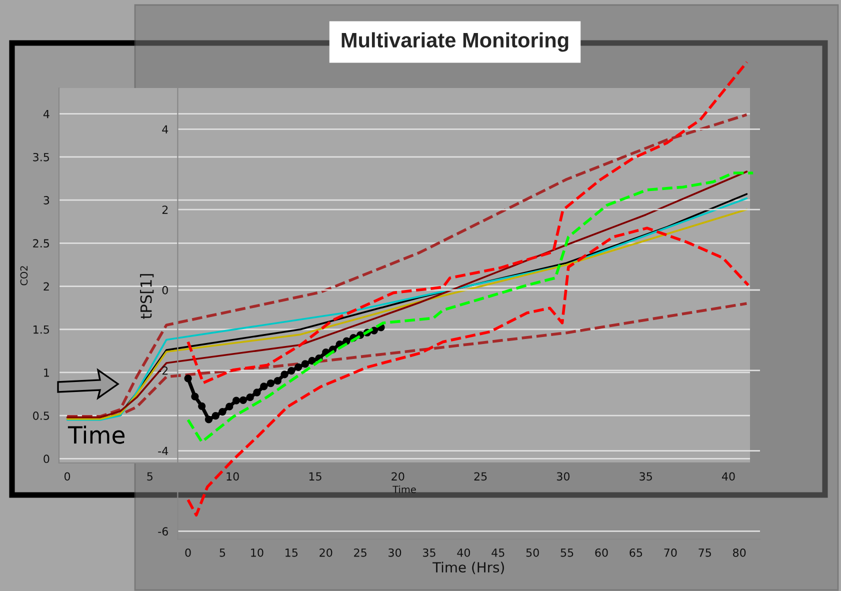 This screenshot has height=591, width=841. I want to click on x-axis-title: Time (Hrs), so click(468, 568).